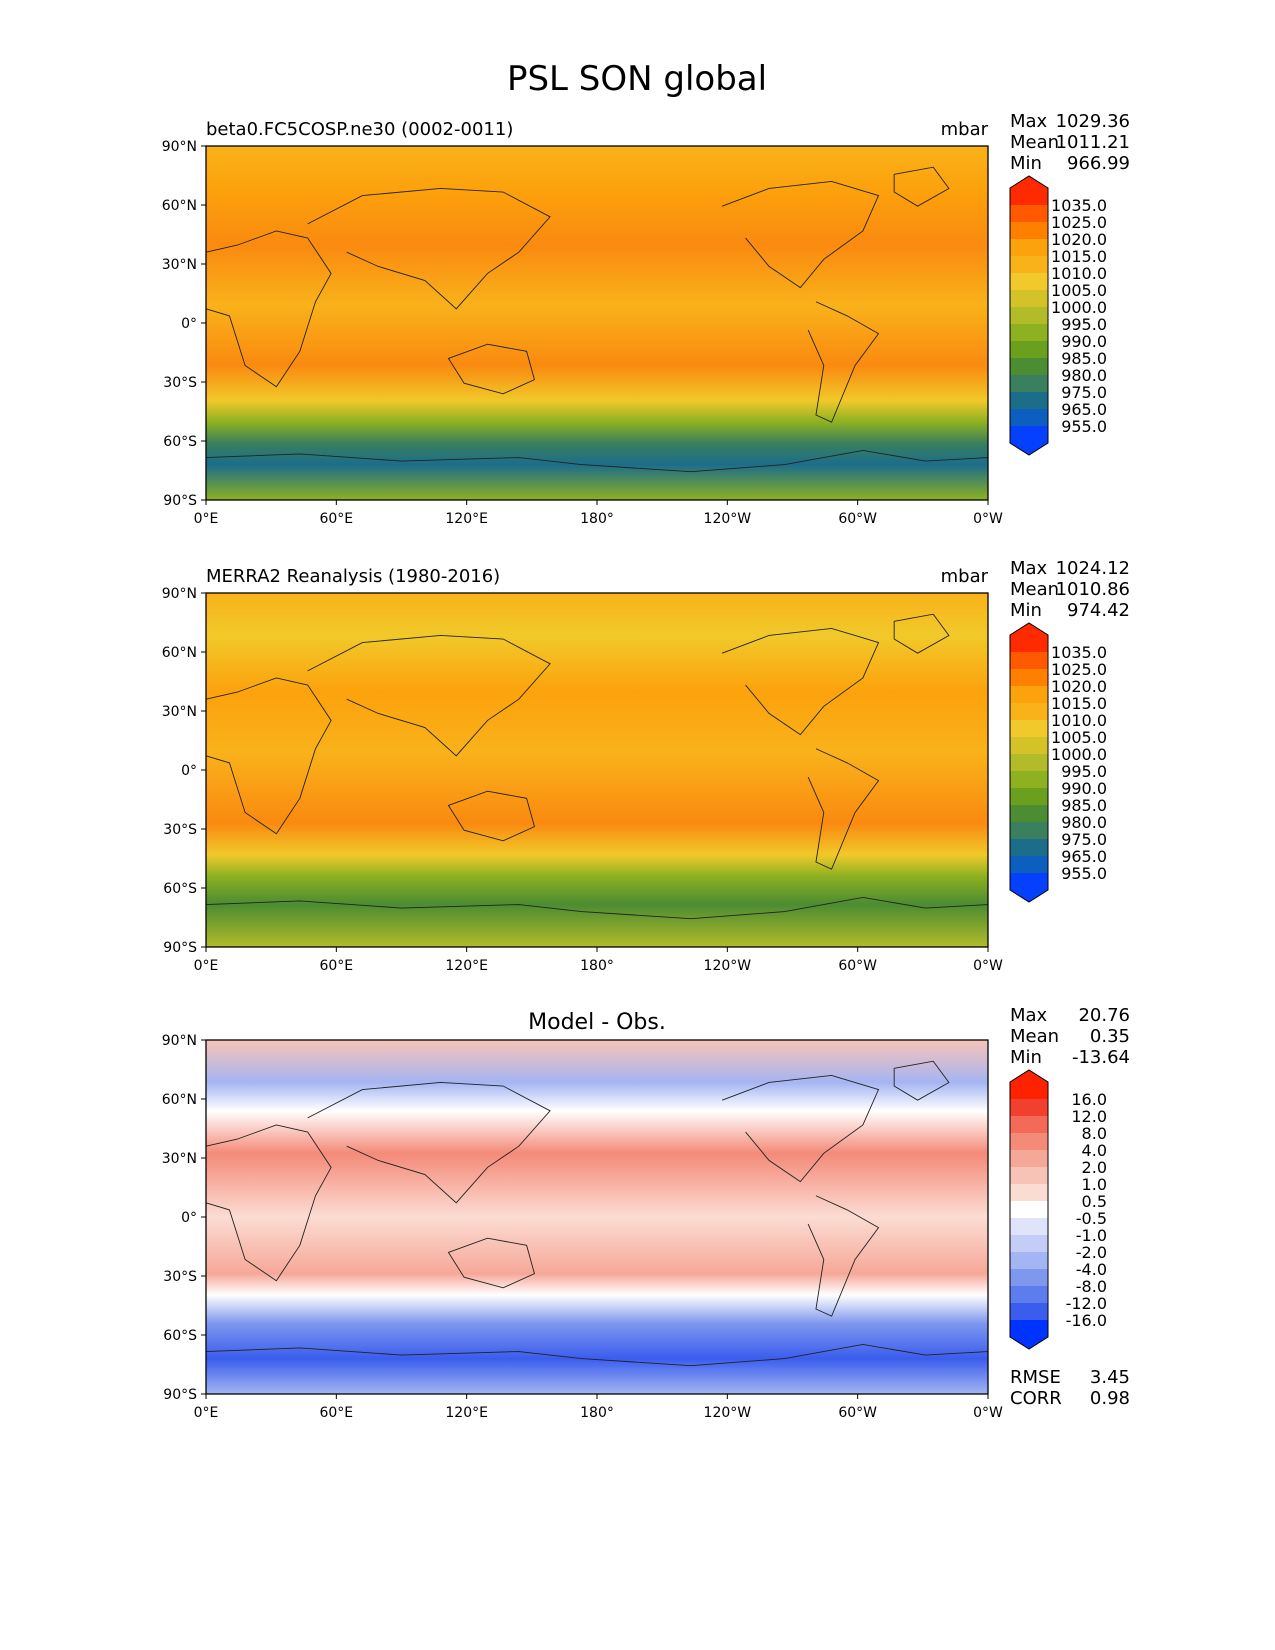 Image resolution: width=1275 pixels, height=1650 pixels. I want to click on footer-stat-value: 3.45, so click(1110, 1377).